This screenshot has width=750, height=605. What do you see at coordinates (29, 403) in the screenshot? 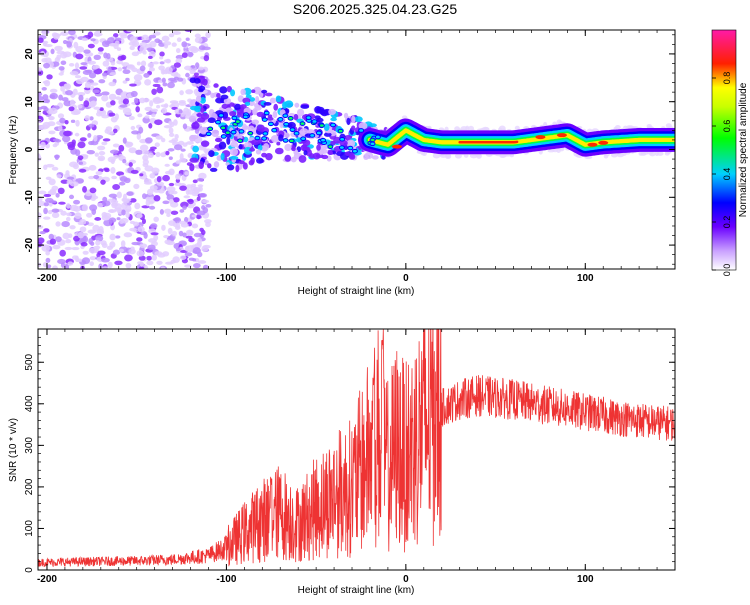
I see `snr-ytick-label: 400` at bounding box center [29, 403].